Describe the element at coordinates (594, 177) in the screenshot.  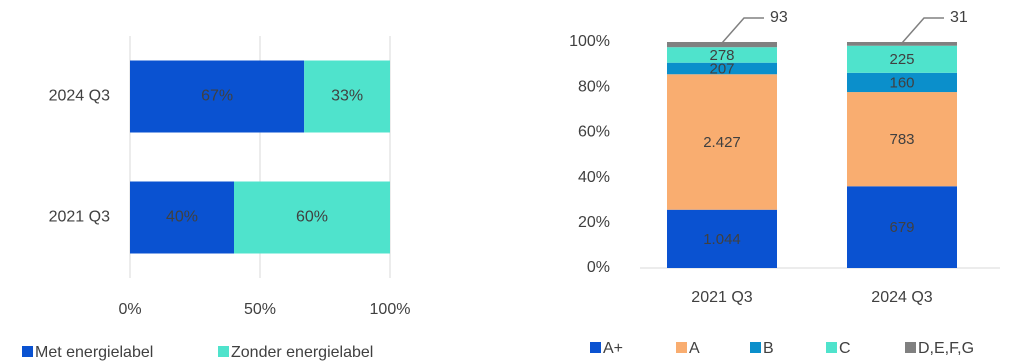
I see `y-tick-label: 40%` at that location.